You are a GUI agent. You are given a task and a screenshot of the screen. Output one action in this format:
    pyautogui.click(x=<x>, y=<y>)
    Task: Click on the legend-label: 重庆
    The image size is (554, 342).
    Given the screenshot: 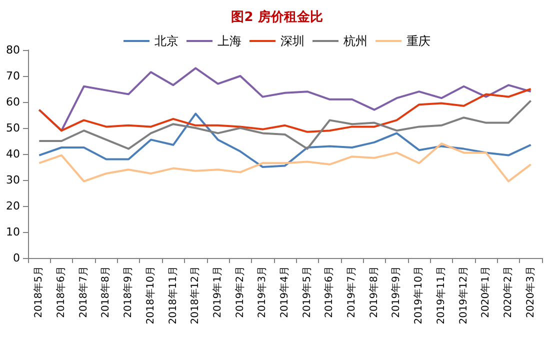 What is the action you would take?
    pyautogui.click(x=418, y=41)
    